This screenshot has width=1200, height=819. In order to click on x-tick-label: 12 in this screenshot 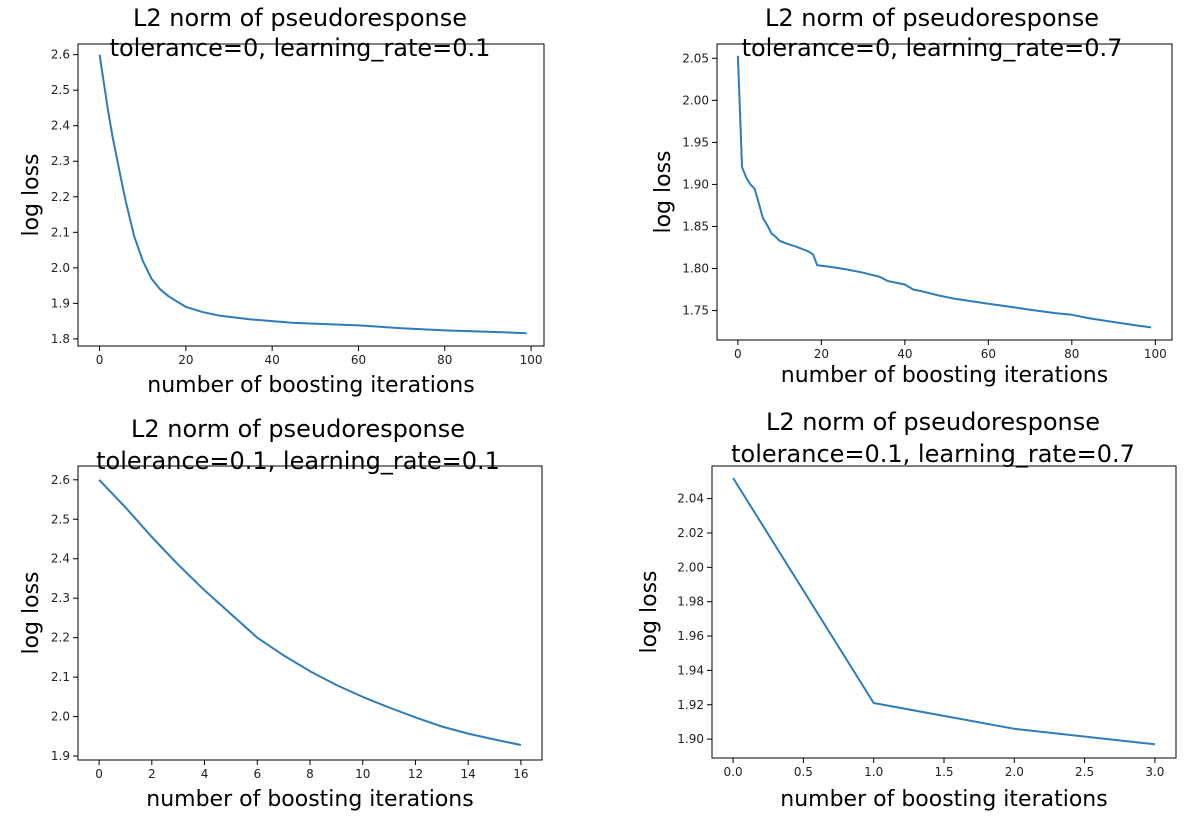, I will do `click(415, 774)`.